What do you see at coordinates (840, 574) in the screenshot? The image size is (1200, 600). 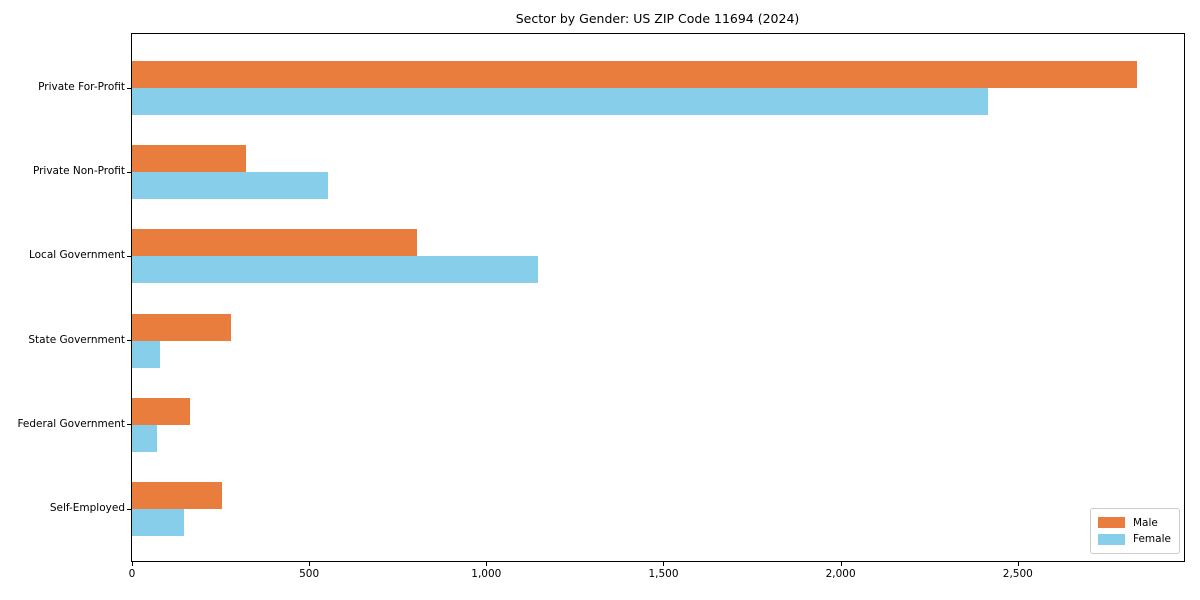 I see `x-tick-label-2000: 2,000` at bounding box center [840, 574].